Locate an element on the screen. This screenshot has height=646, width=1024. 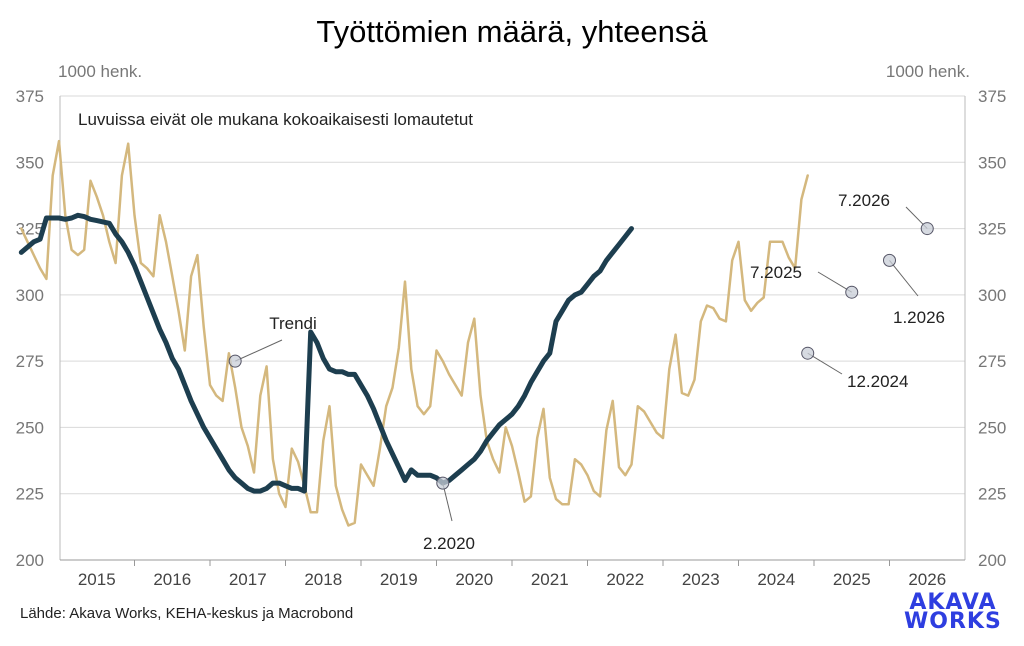
akava-works-logo: AKAVA WORKS is located at coordinates (953, 612).